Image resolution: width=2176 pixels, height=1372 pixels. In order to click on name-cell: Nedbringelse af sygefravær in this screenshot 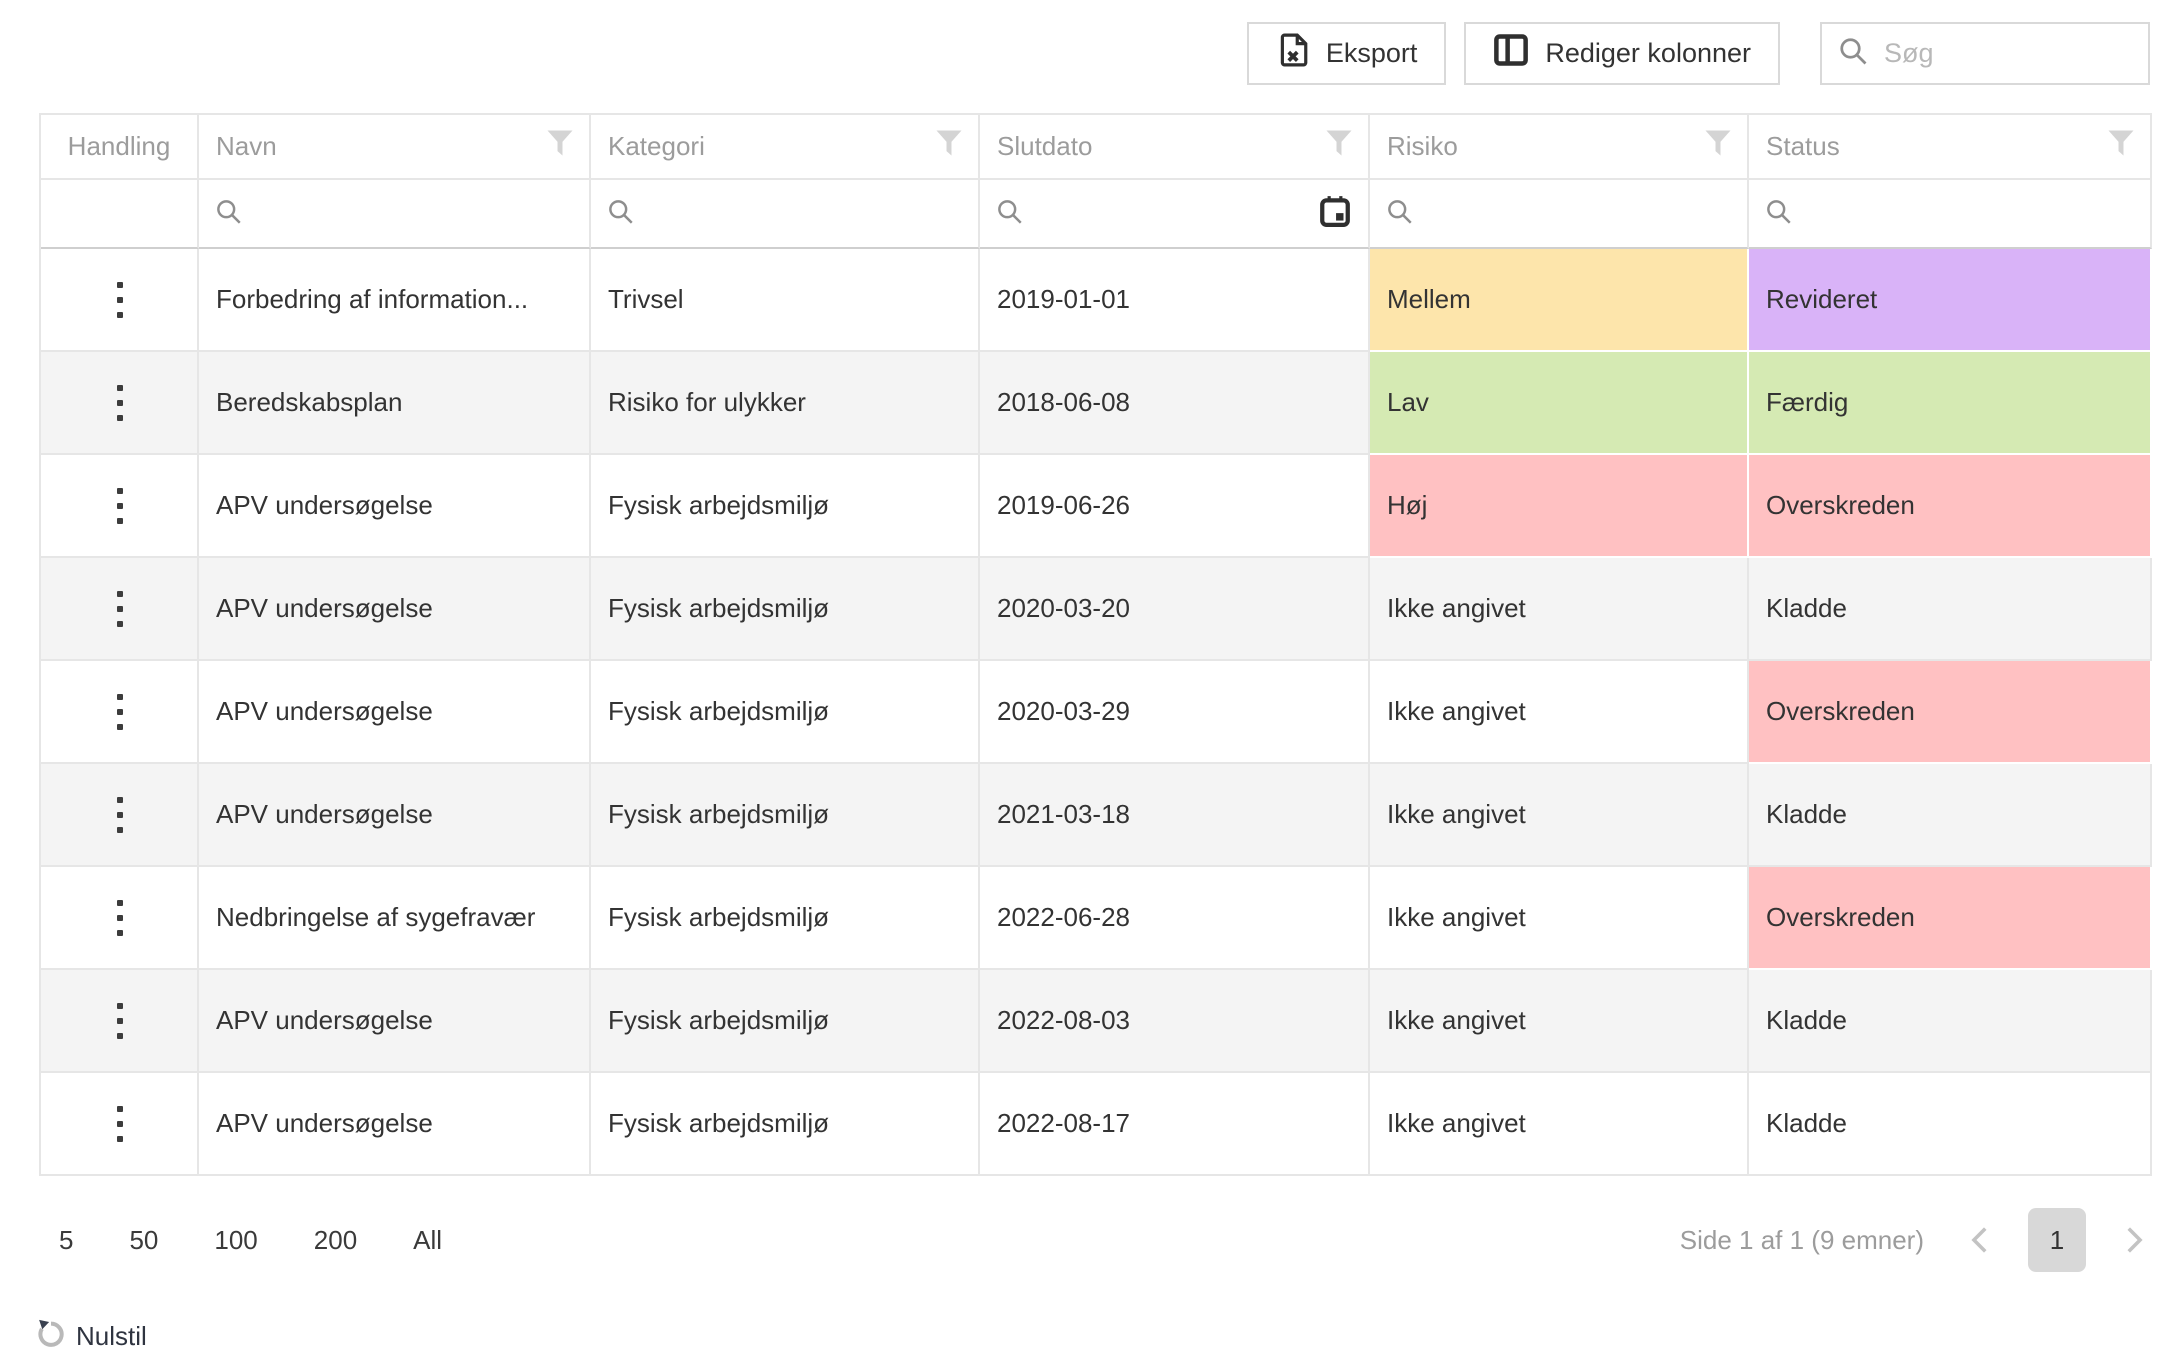, I will do `click(395, 918)`.